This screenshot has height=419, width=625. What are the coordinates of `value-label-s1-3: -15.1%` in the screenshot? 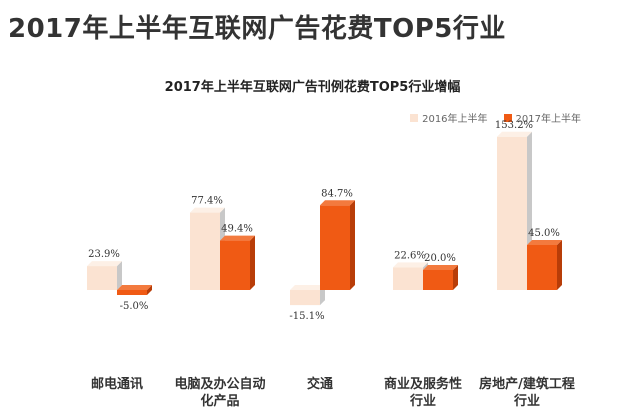 It's located at (306, 316).